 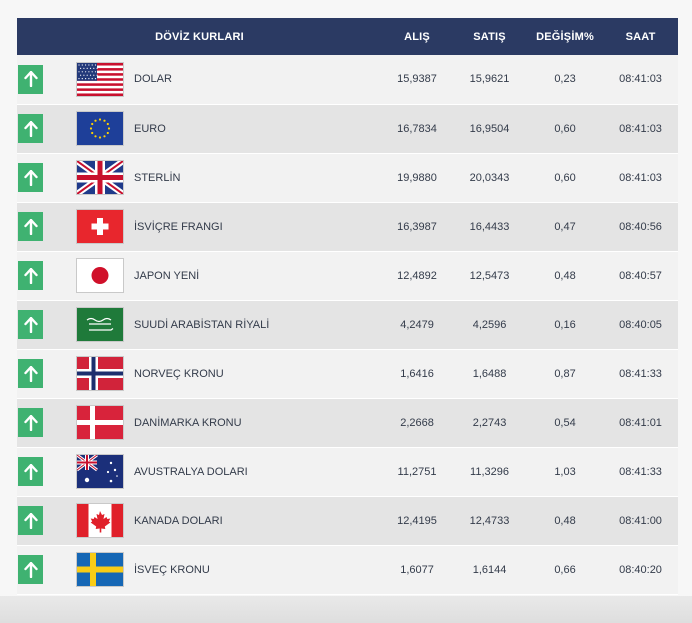 What do you see at coordinates (640, 569) in the screenshot?
I see `update-time: 08:40:20` at bounding box center [640, 569].